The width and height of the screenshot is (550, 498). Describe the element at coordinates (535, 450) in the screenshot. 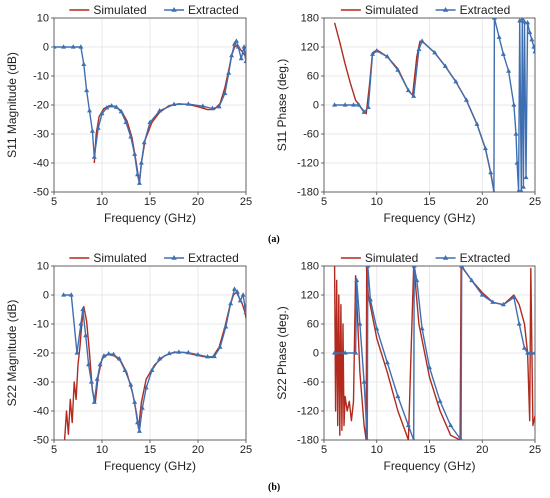

I see `x-tick-label: 25` at that location.